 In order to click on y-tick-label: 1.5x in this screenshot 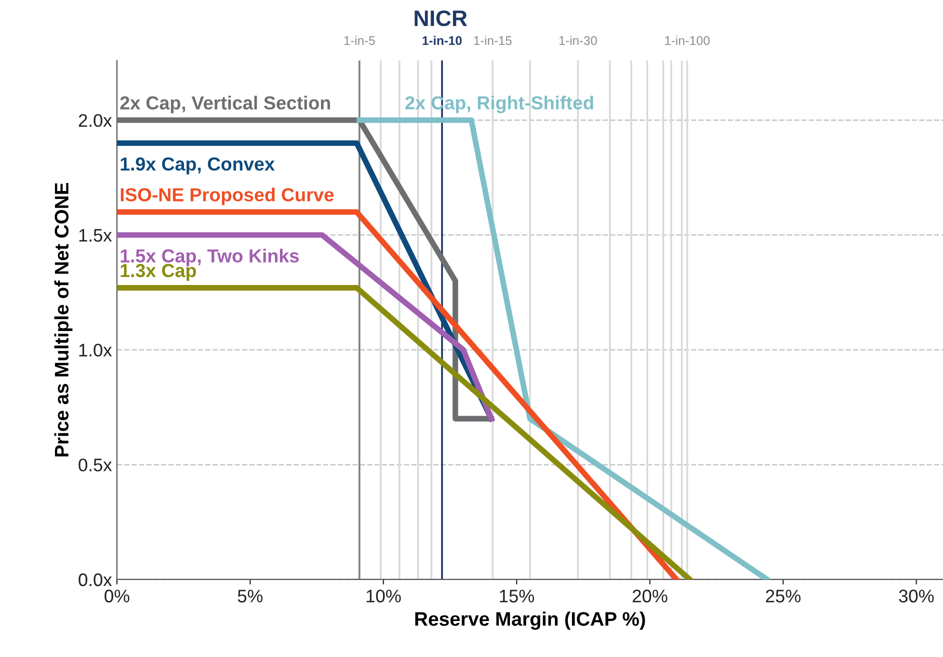, I will do `click(95, 235)`.